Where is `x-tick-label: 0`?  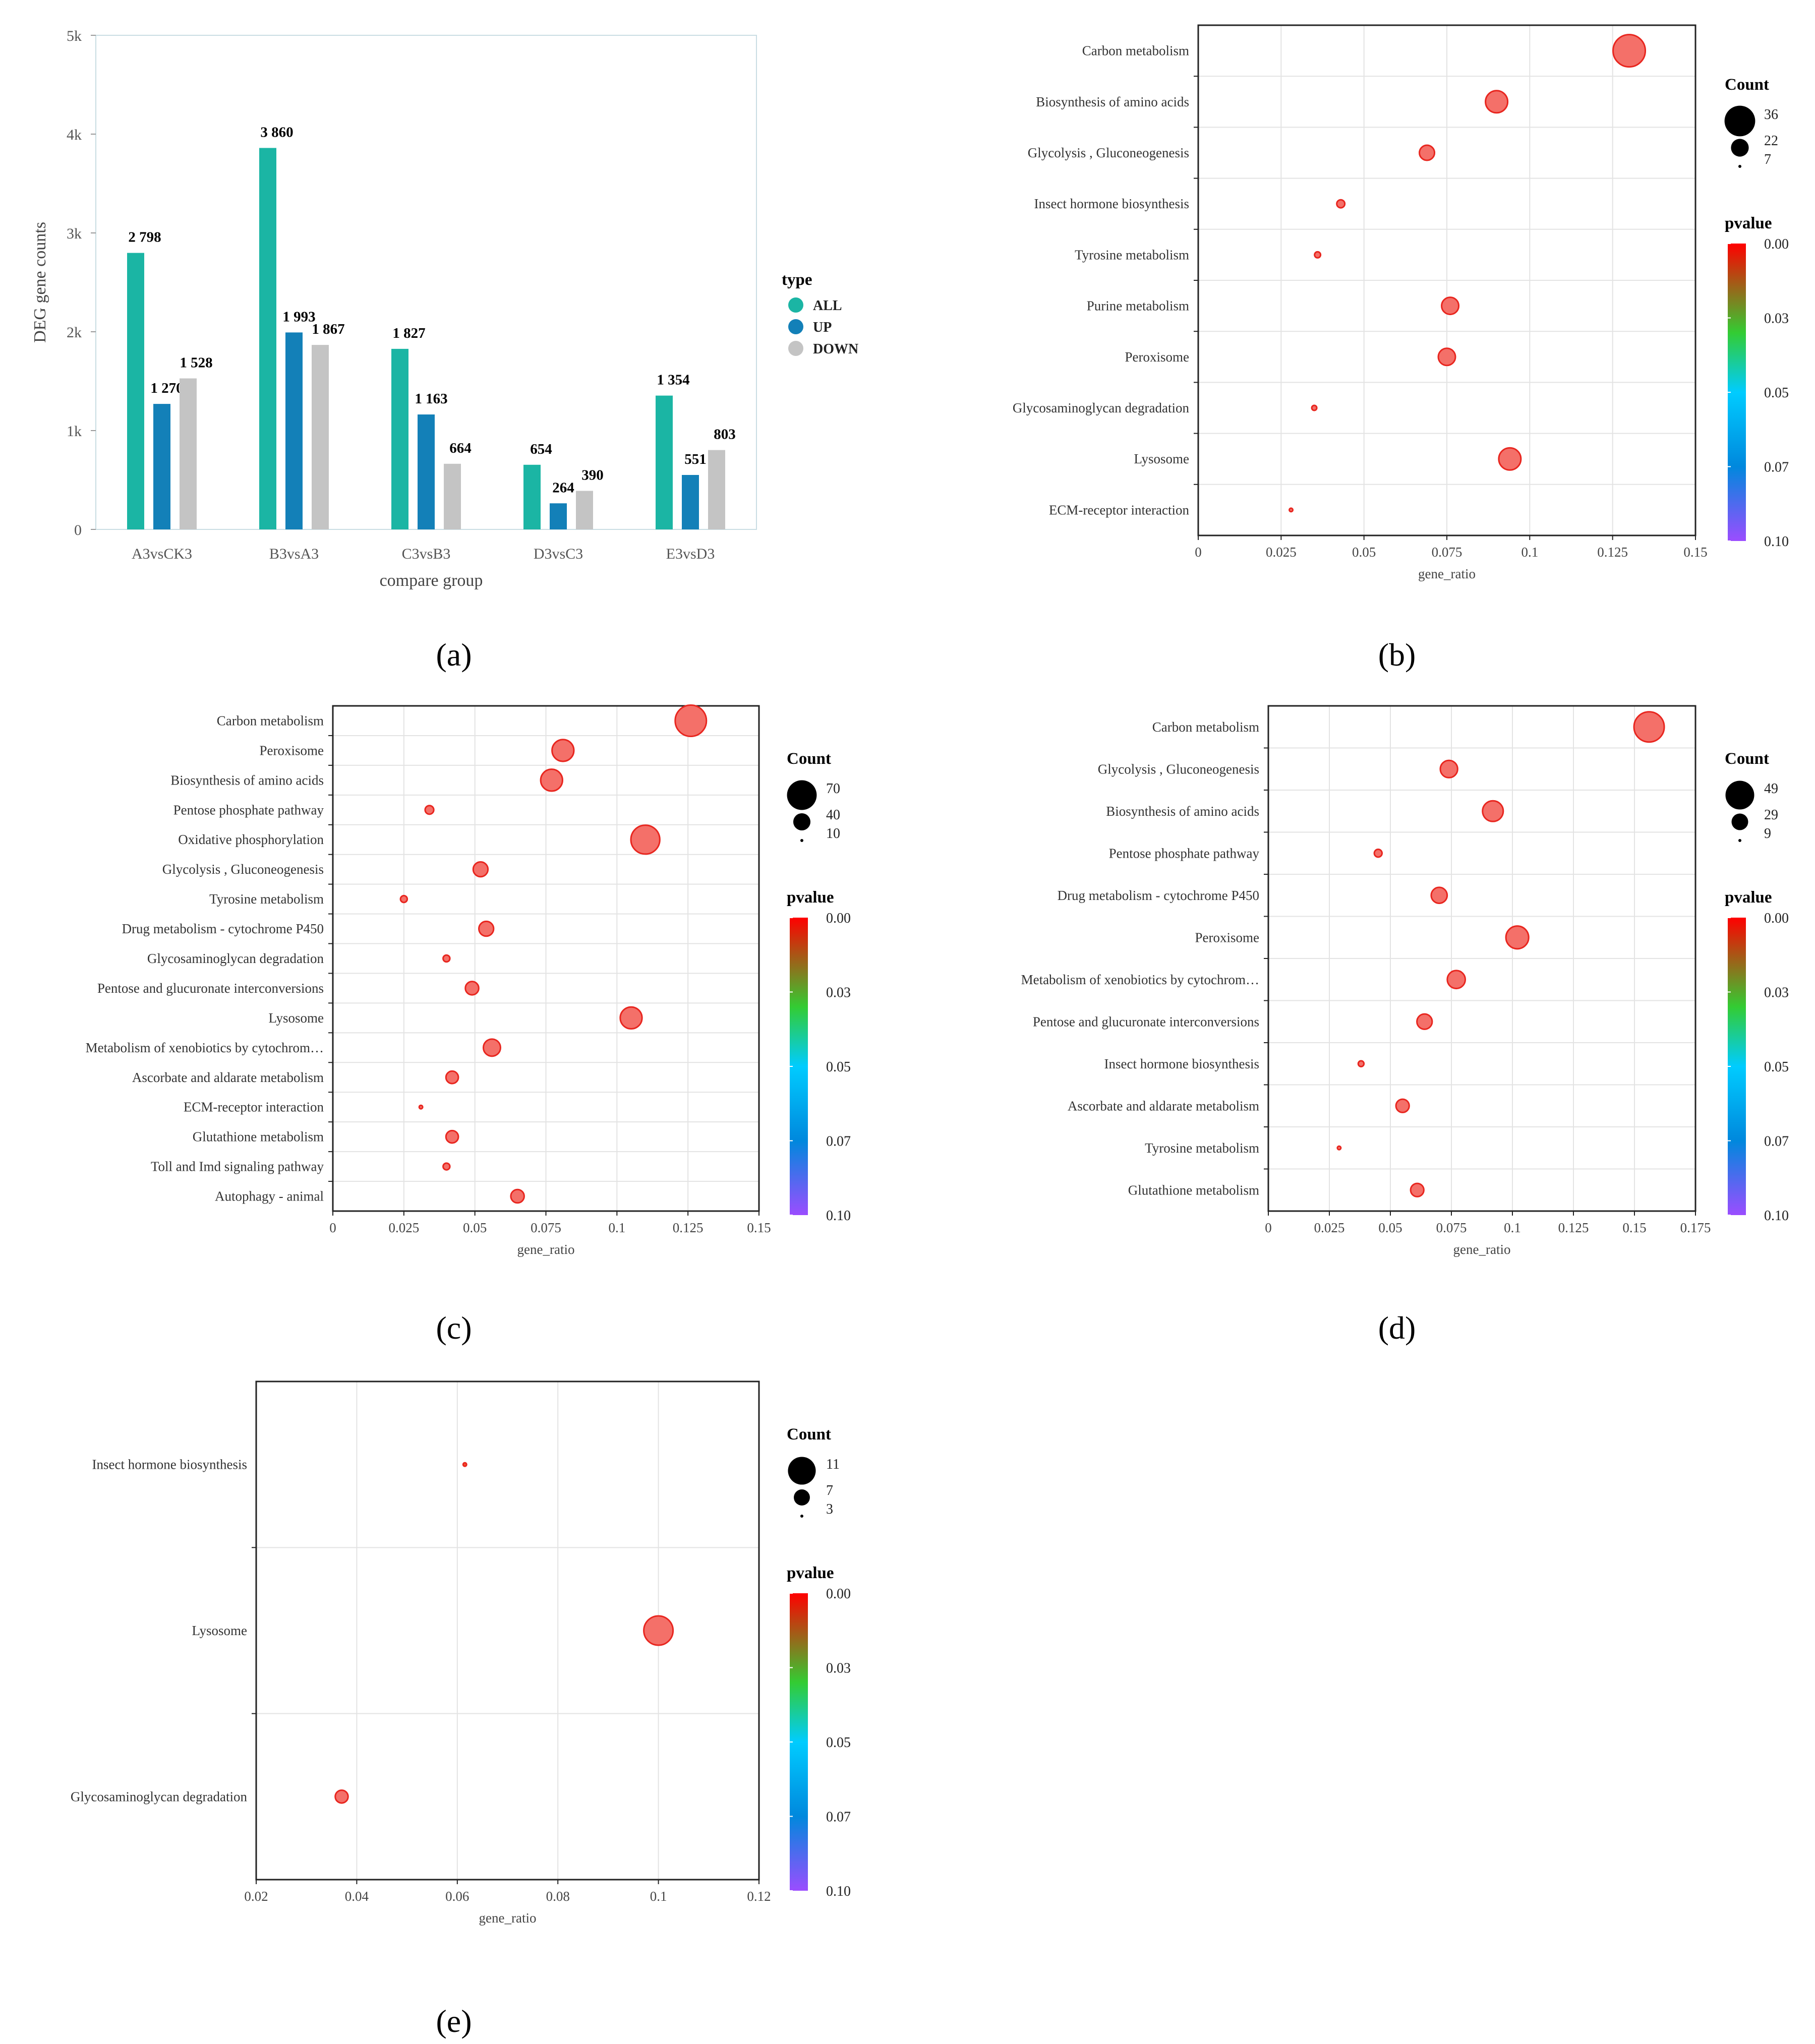
x-tick-label: 0 is located at coordinates (1268, 1228).